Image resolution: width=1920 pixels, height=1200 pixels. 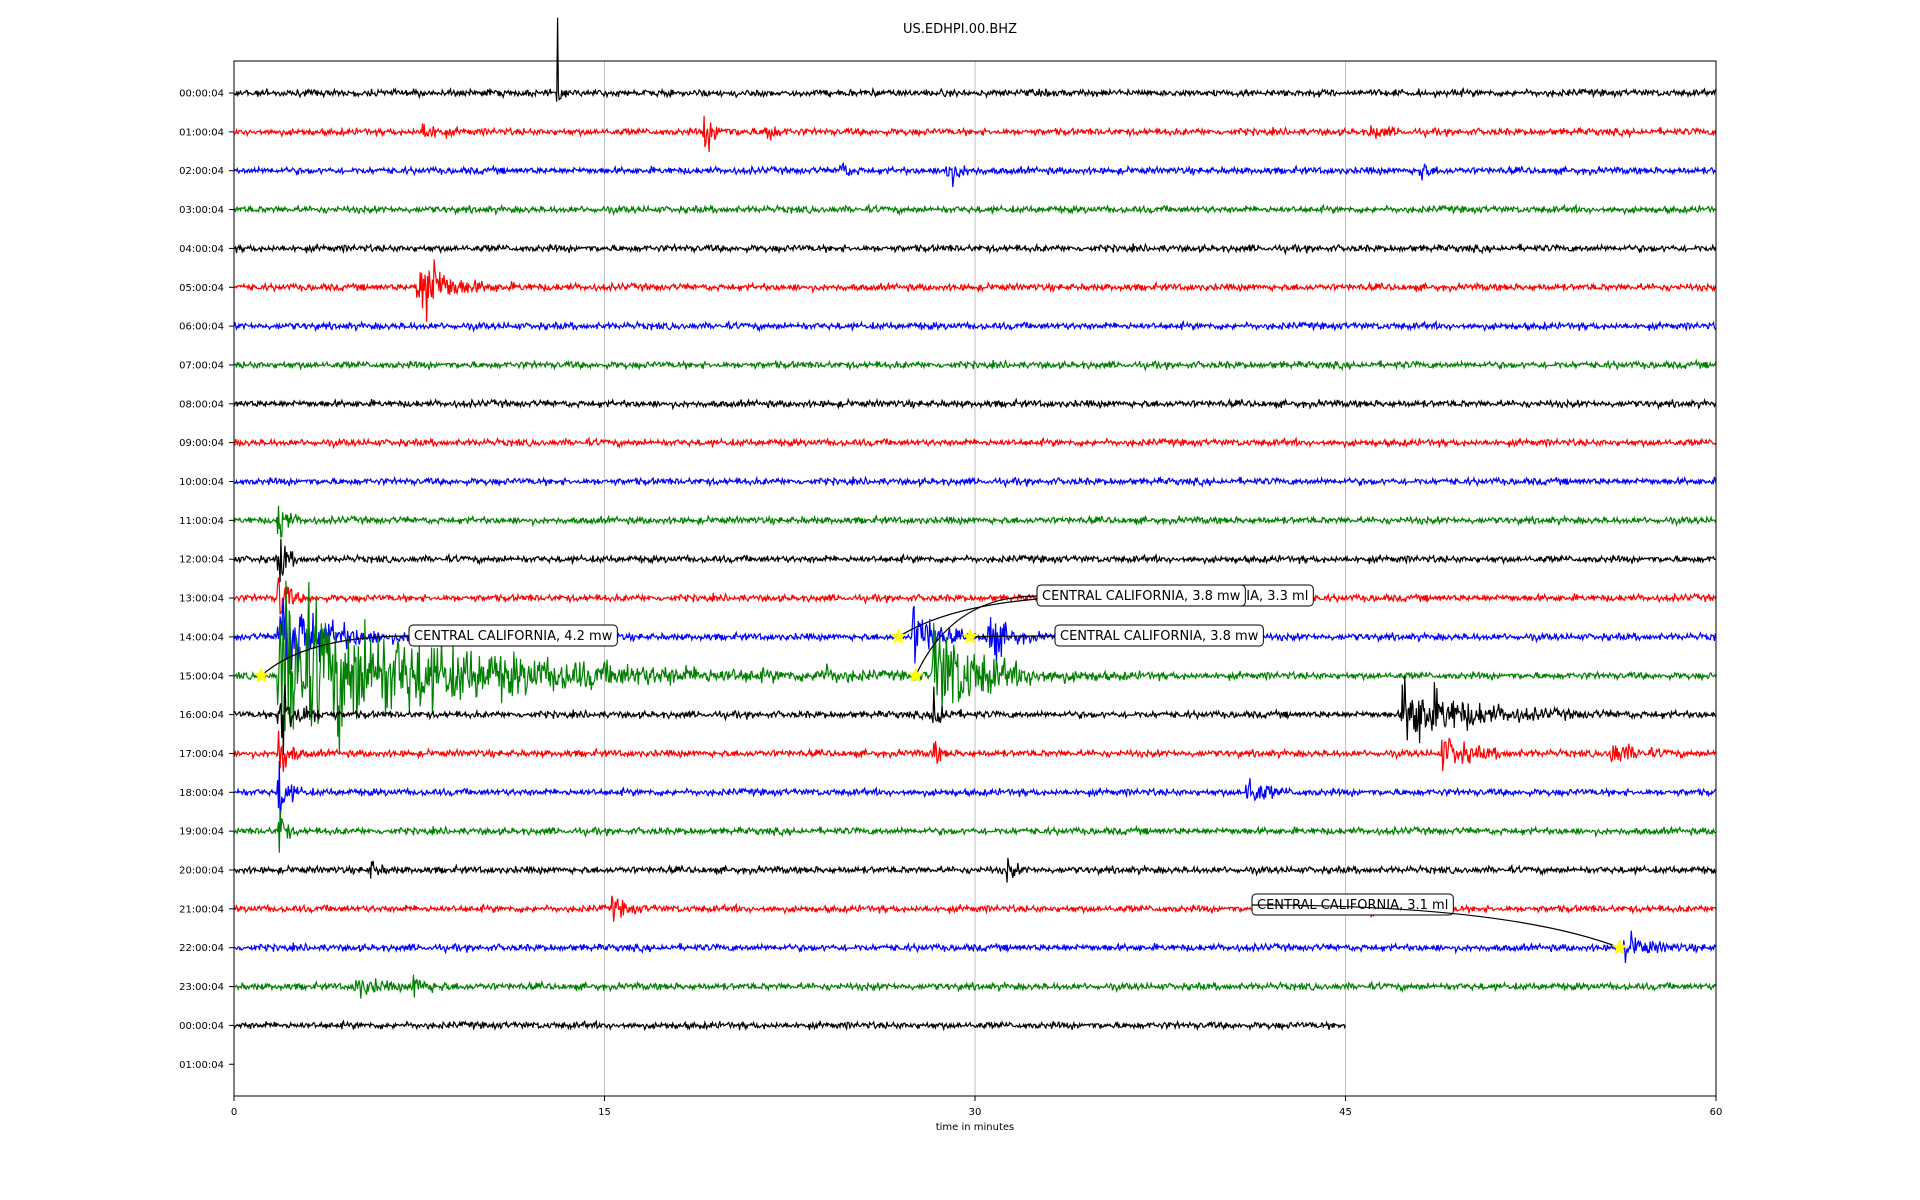 What do you see at coordinates (1716, 1112) in the screenshot?
I see `x-tick-label-4: 60` at bounding box center [1716, 1112].